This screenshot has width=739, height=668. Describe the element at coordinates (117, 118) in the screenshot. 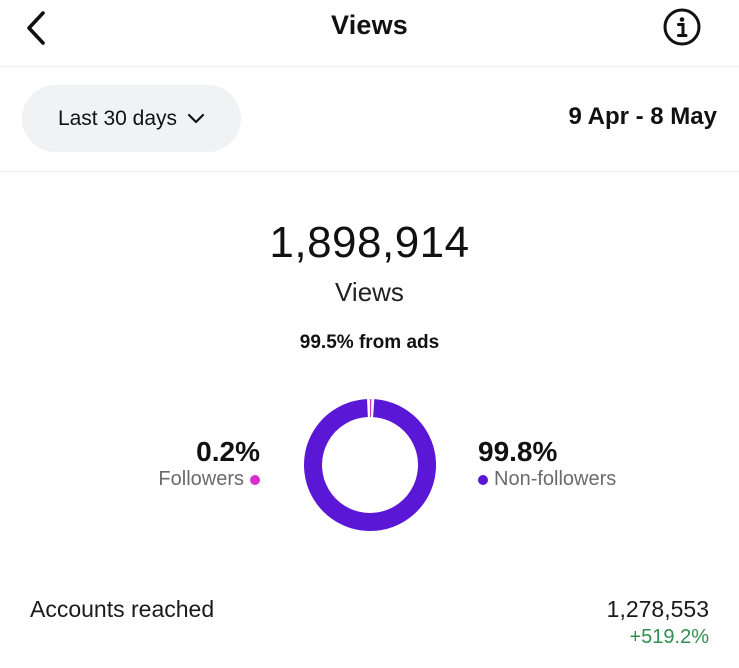

I see `date-range-selected: Last 30 days` at that location.